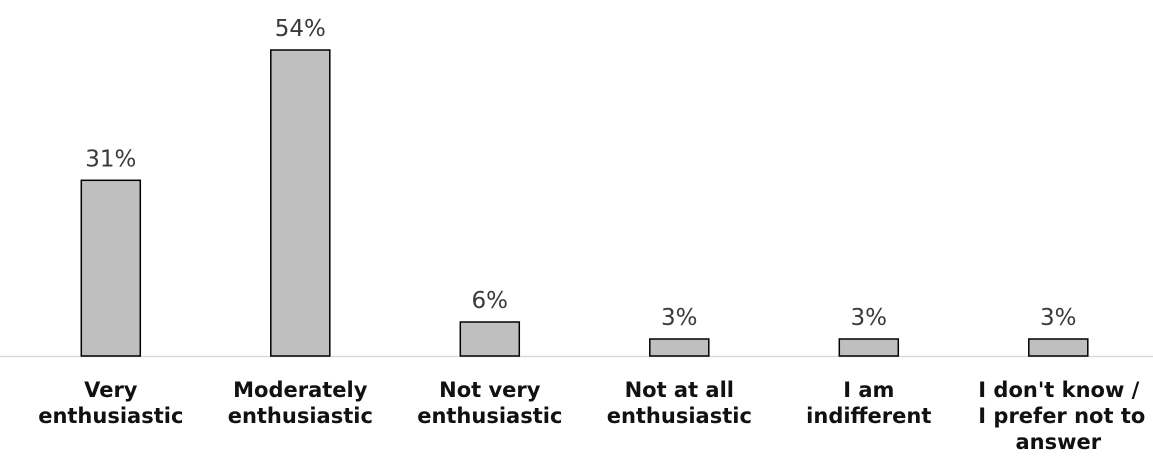  What do you see at coordinates (300, 390) in the screenshot?
I see `category-label-line: Moderately` at bounding box center [300, 390].